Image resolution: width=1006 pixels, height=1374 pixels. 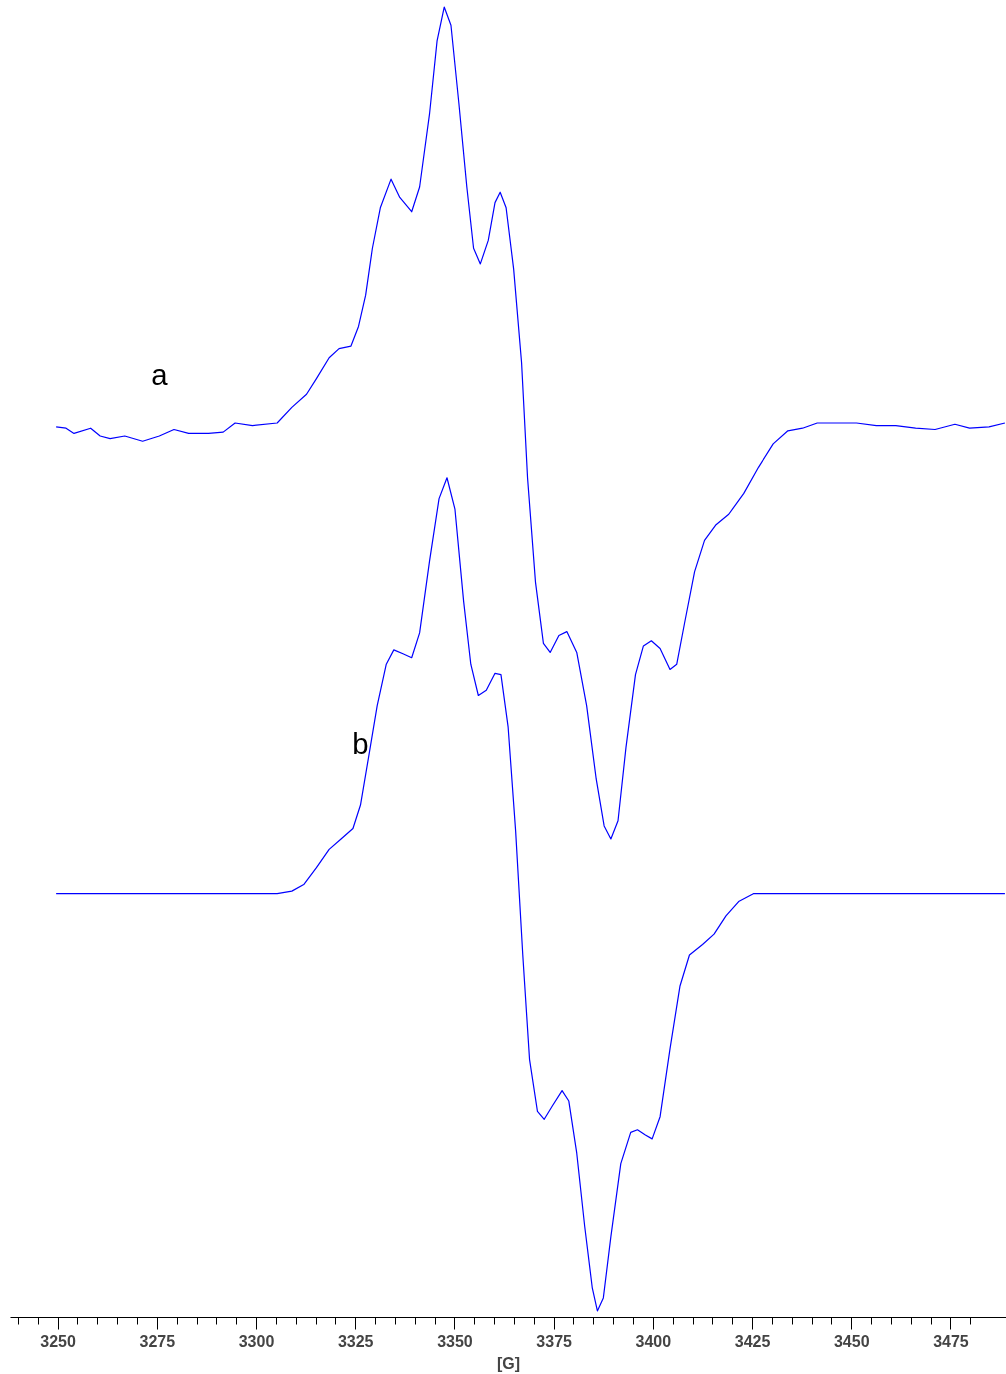 I want to click on series-label: a, so click(x=160, y=375).